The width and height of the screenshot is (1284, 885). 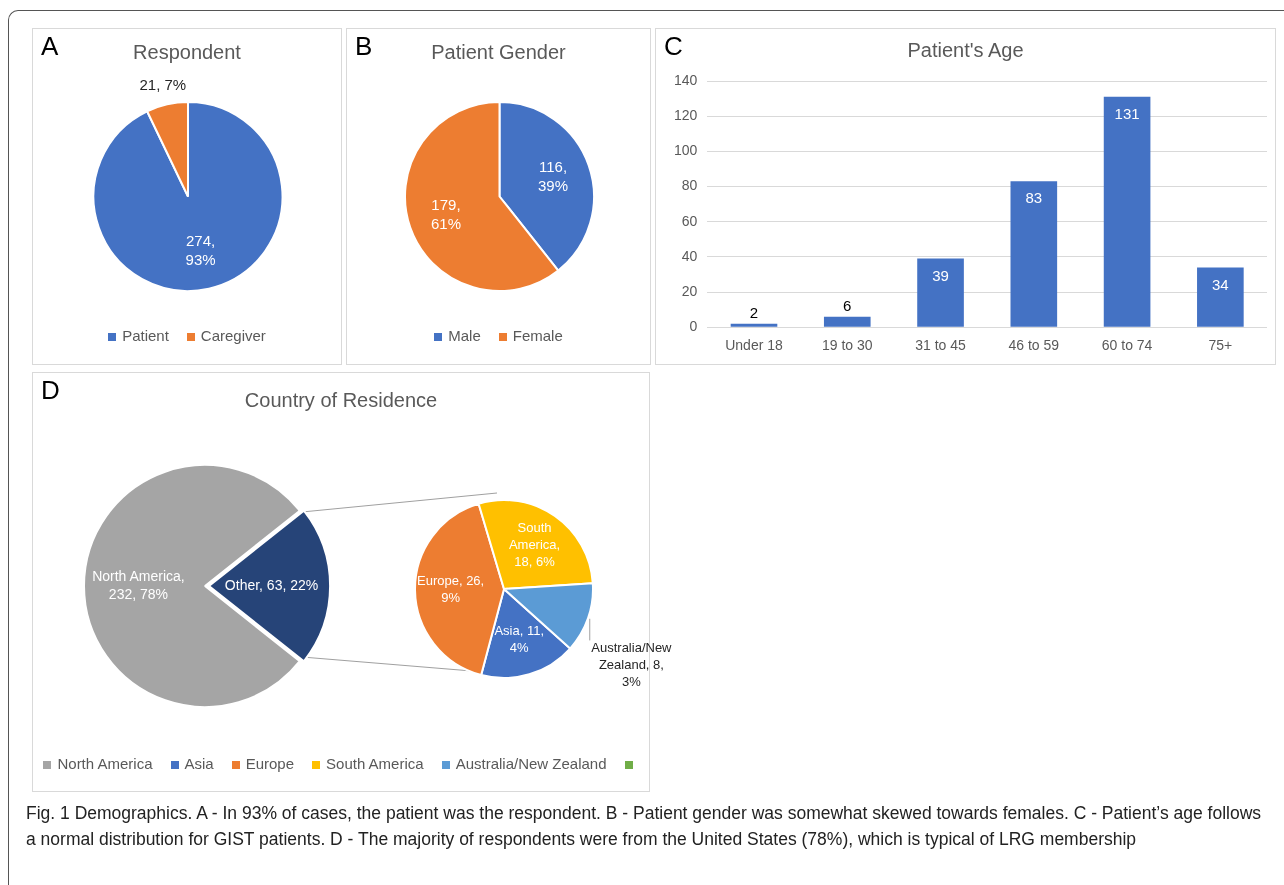 I want to click on data-label: 274, 93%, so click(x=200, y=250).